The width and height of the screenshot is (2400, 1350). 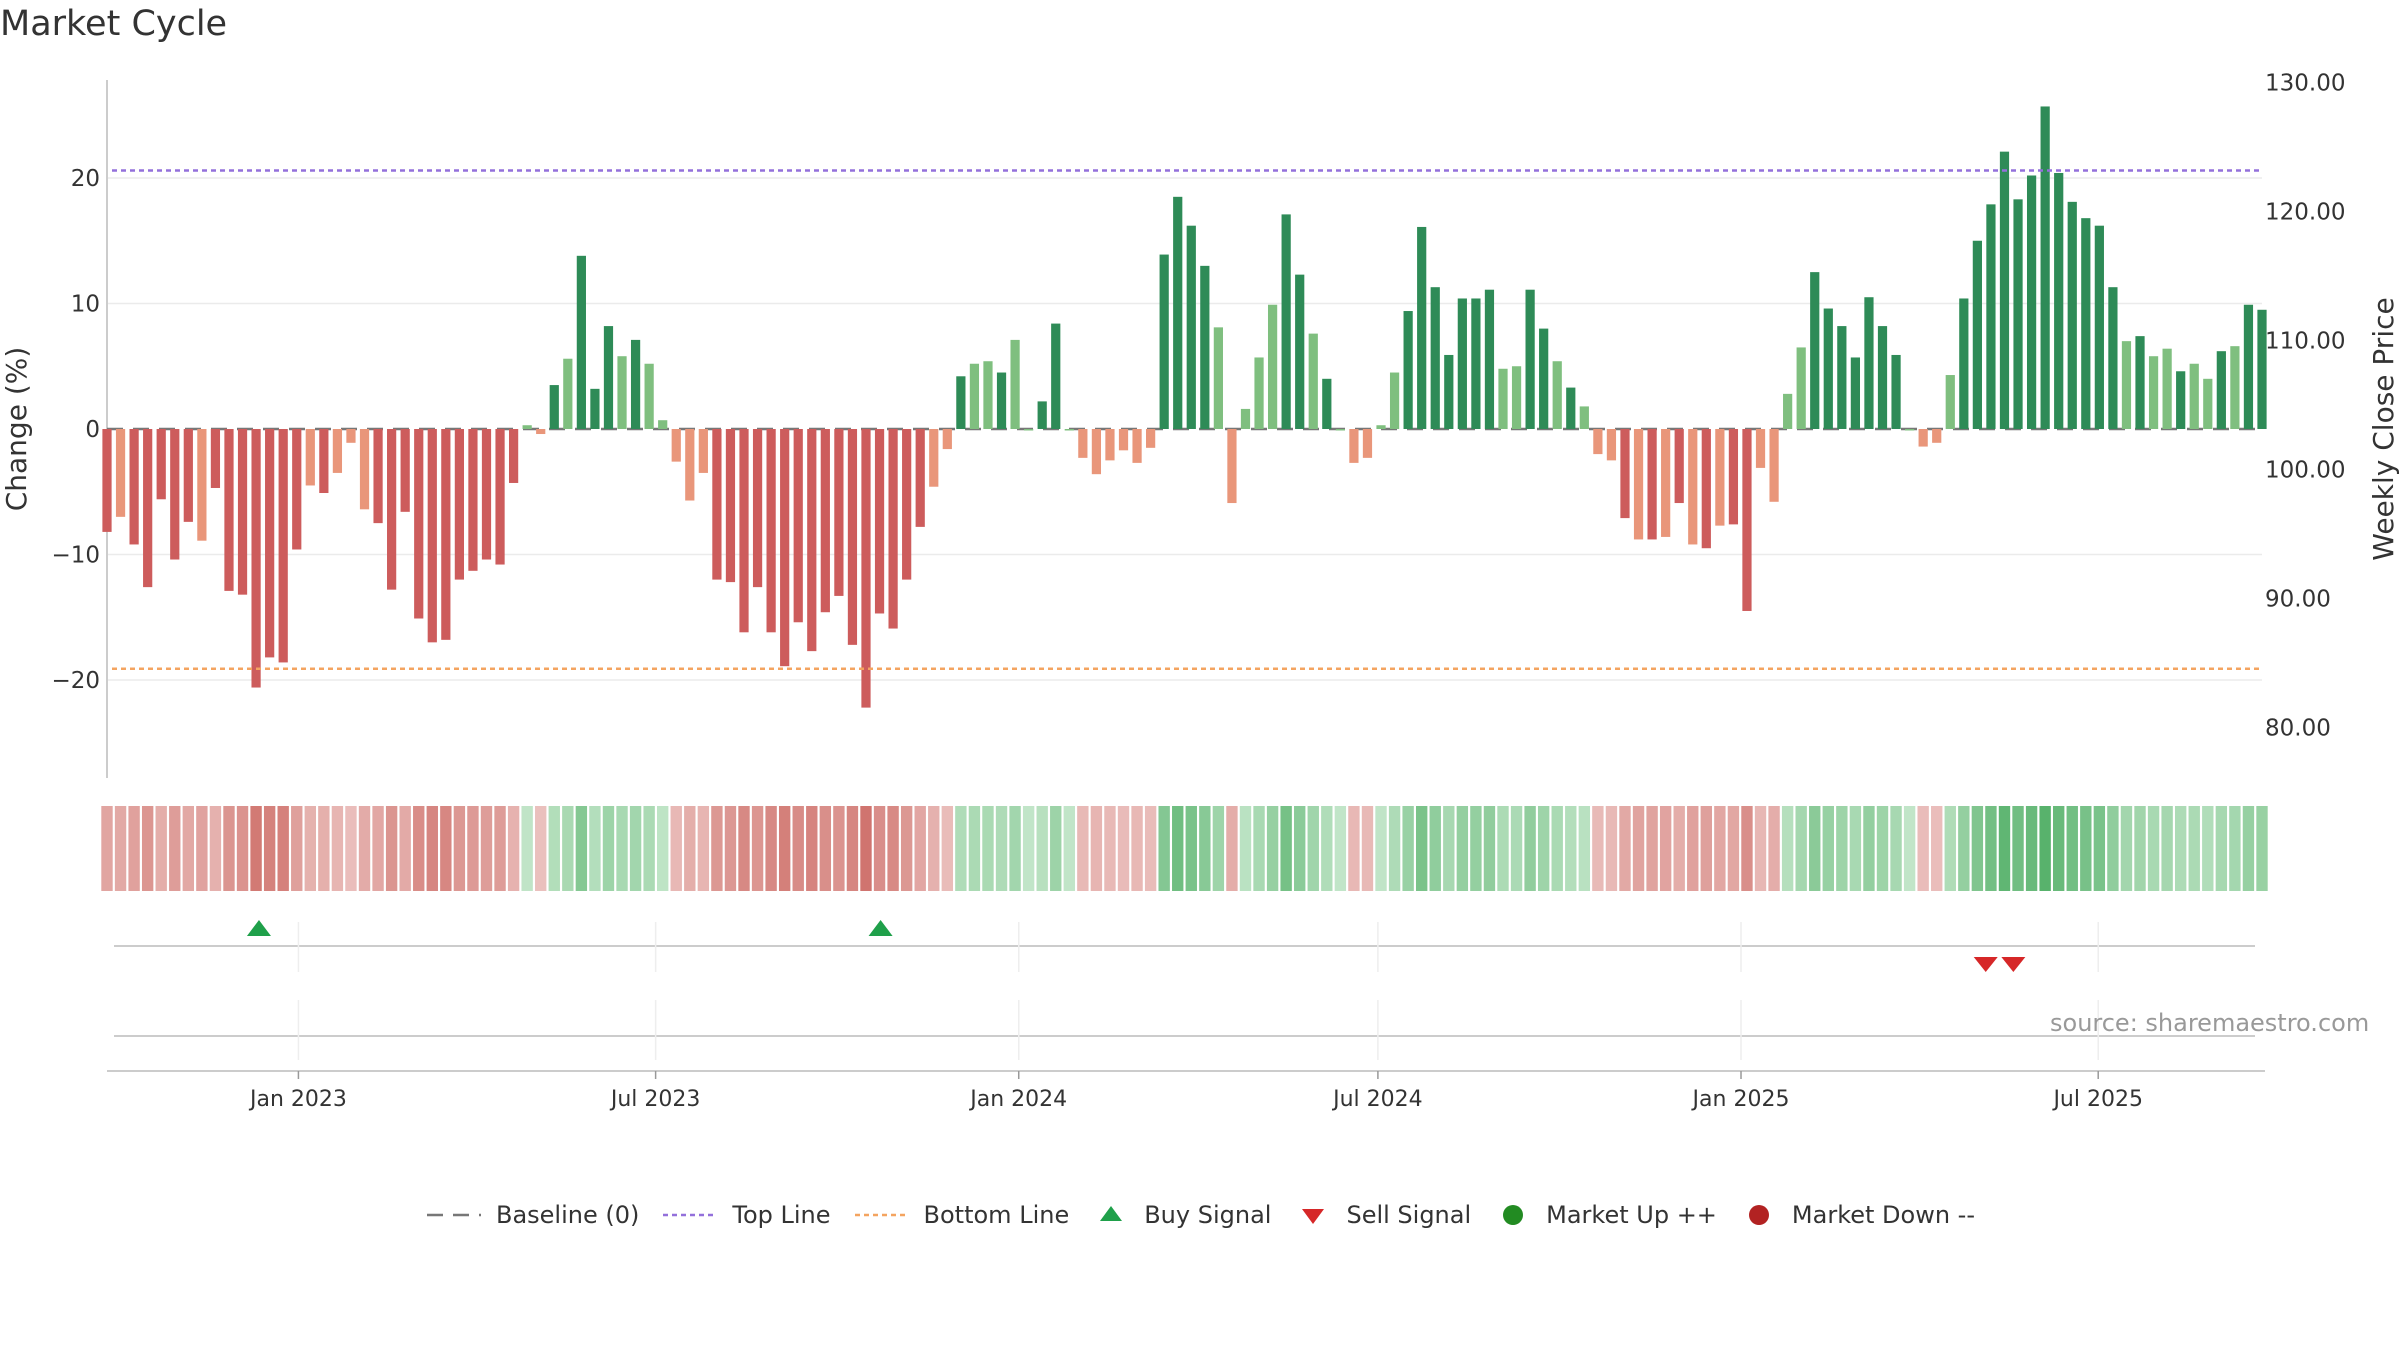 I want to click on y-tick-label-left: −20, so click(x=75, y=681).